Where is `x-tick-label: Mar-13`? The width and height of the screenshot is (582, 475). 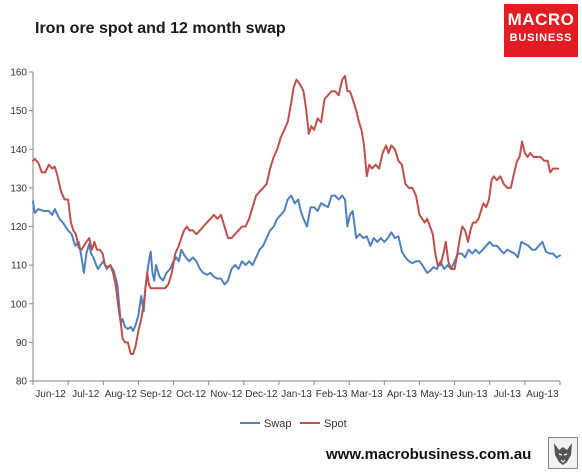
x-tick-label: Mar-13 is located at coordinates (367, 394).